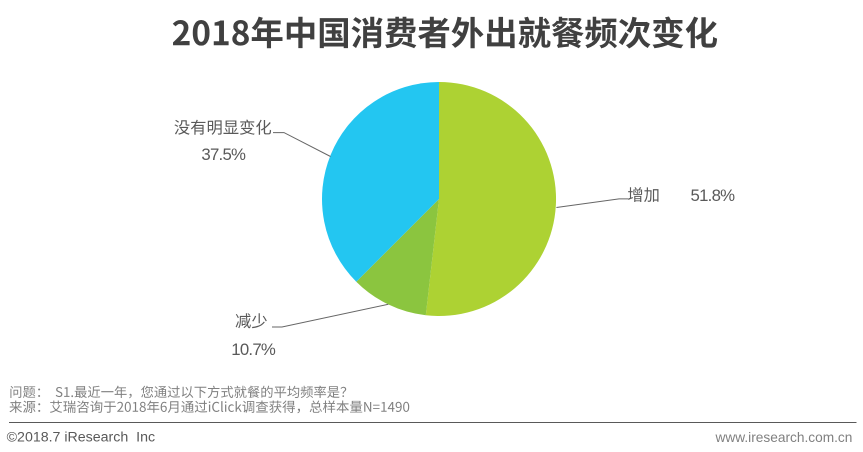 The image size is (863, 452). I want to click on svg-text: 51.8%, so click(713, 195).